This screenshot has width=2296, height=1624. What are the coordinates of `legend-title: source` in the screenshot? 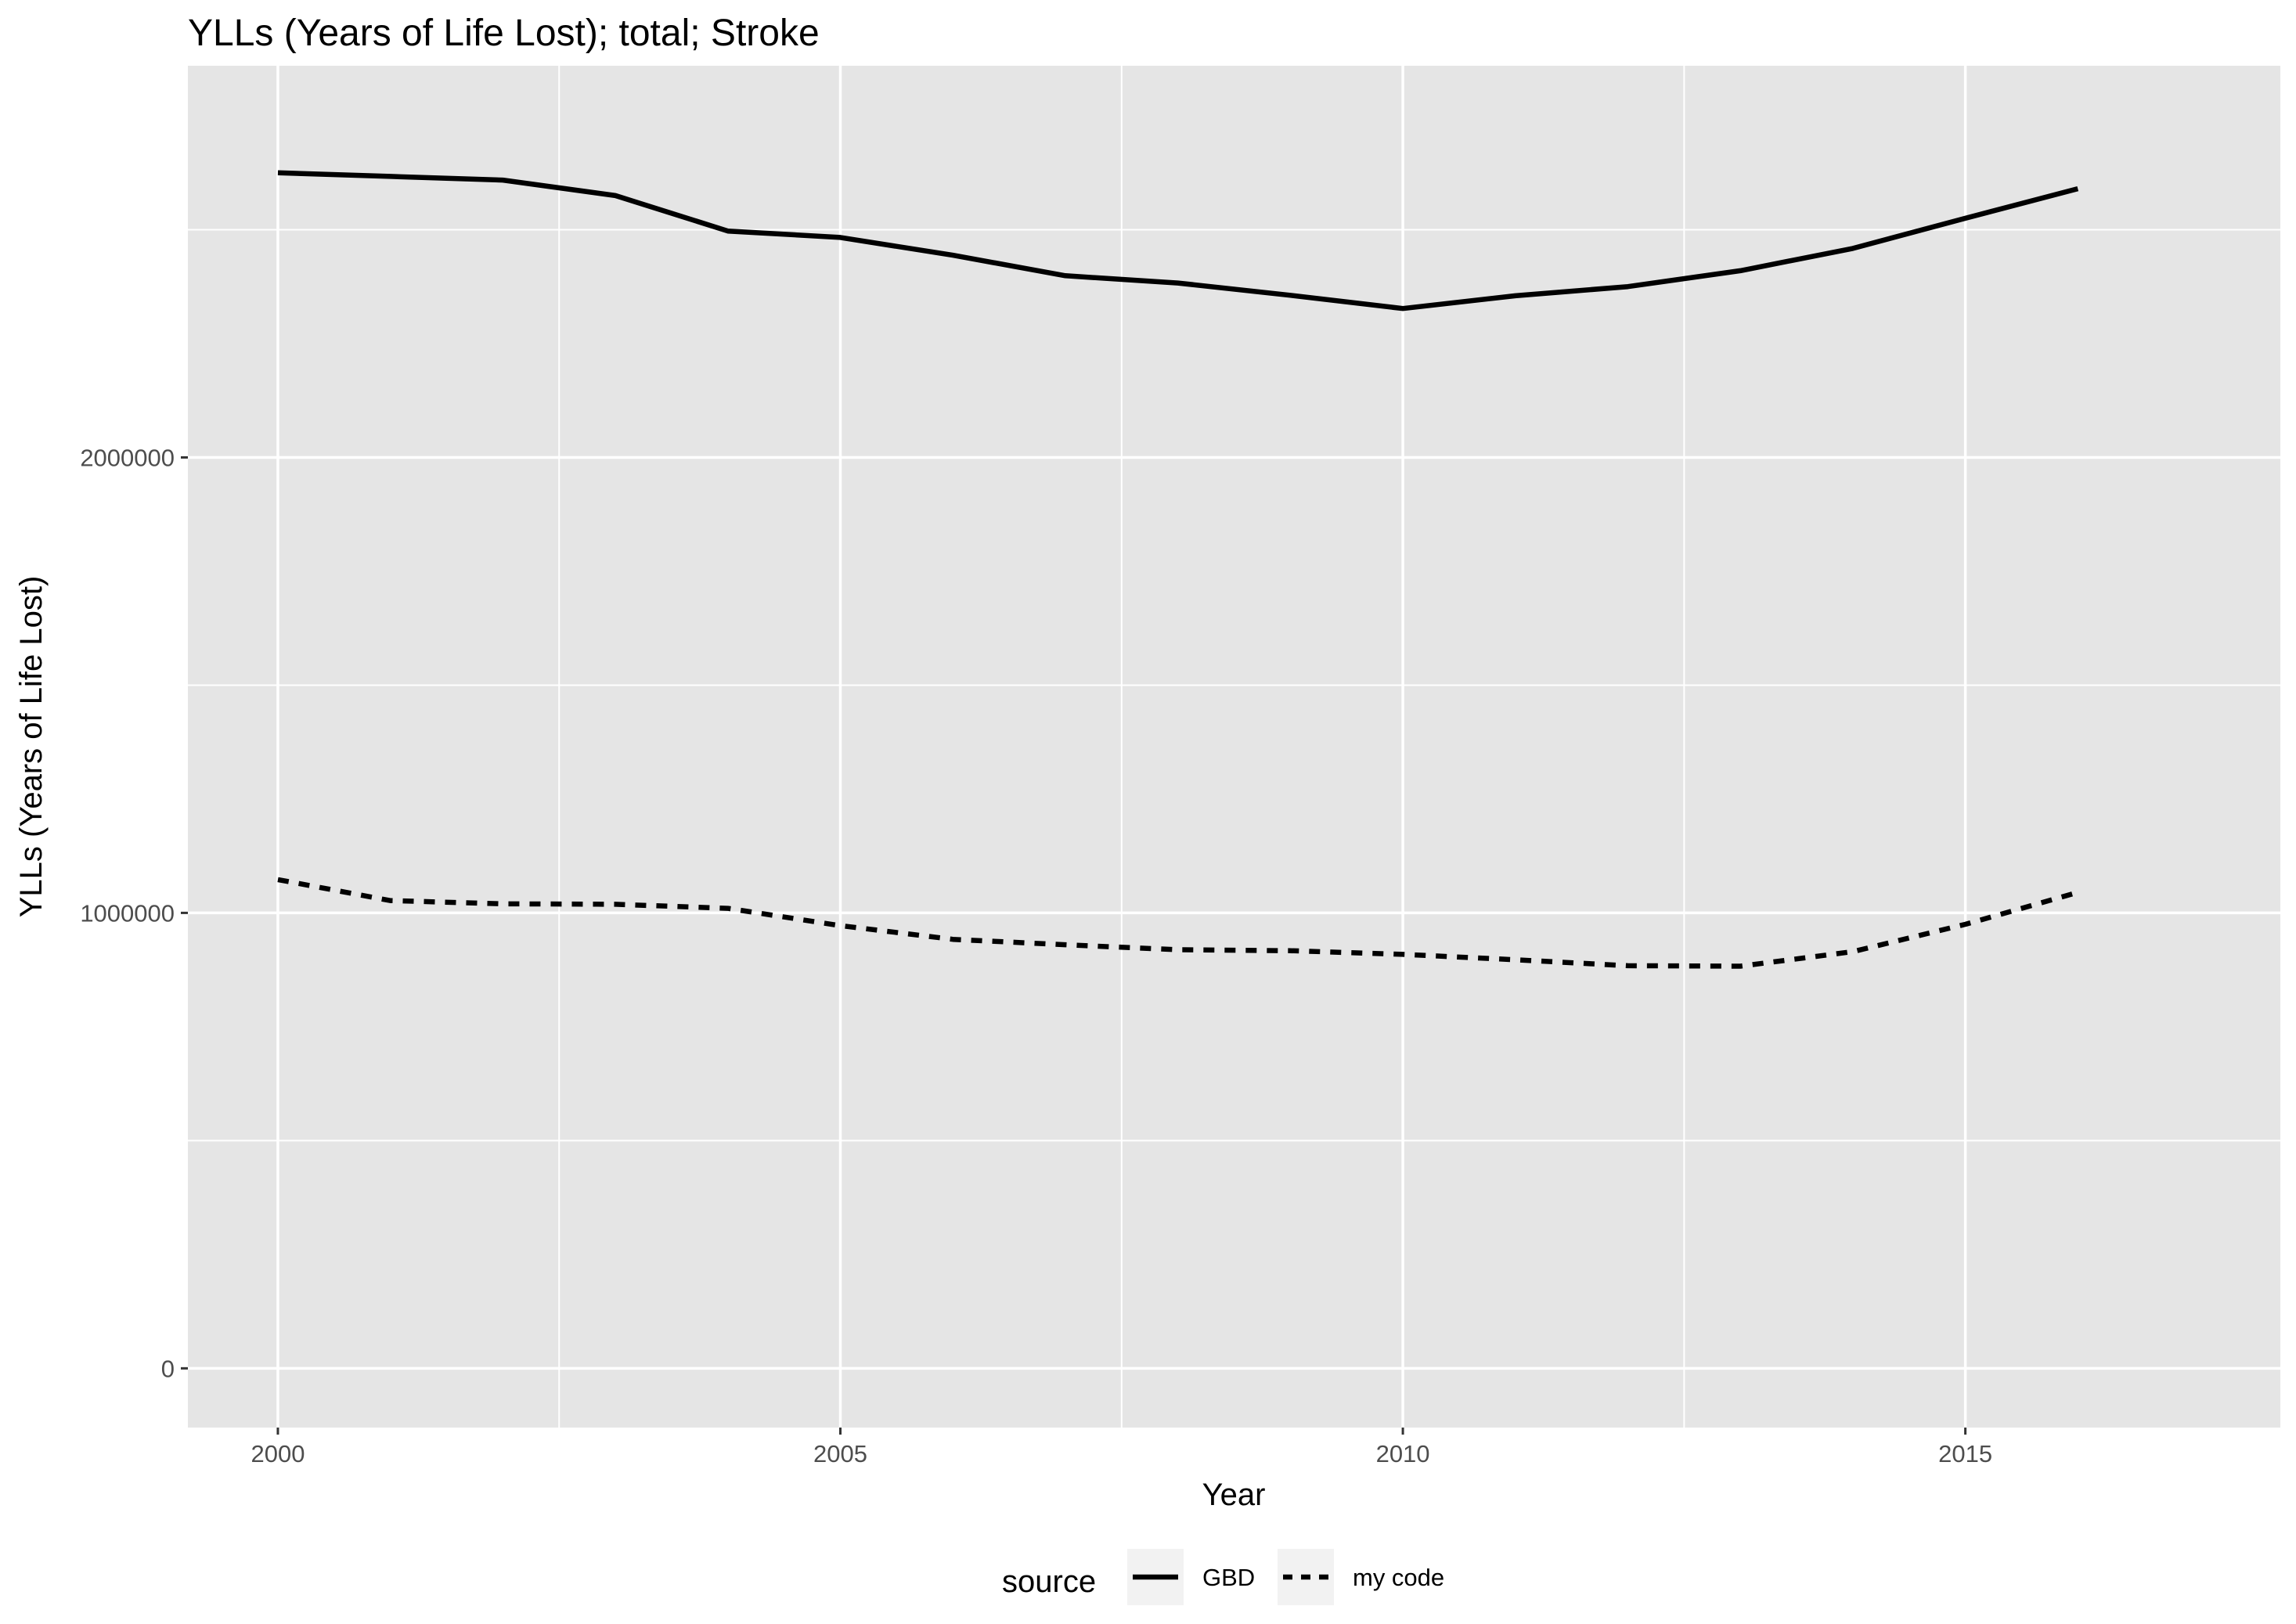 It's located at (1049, 1582).